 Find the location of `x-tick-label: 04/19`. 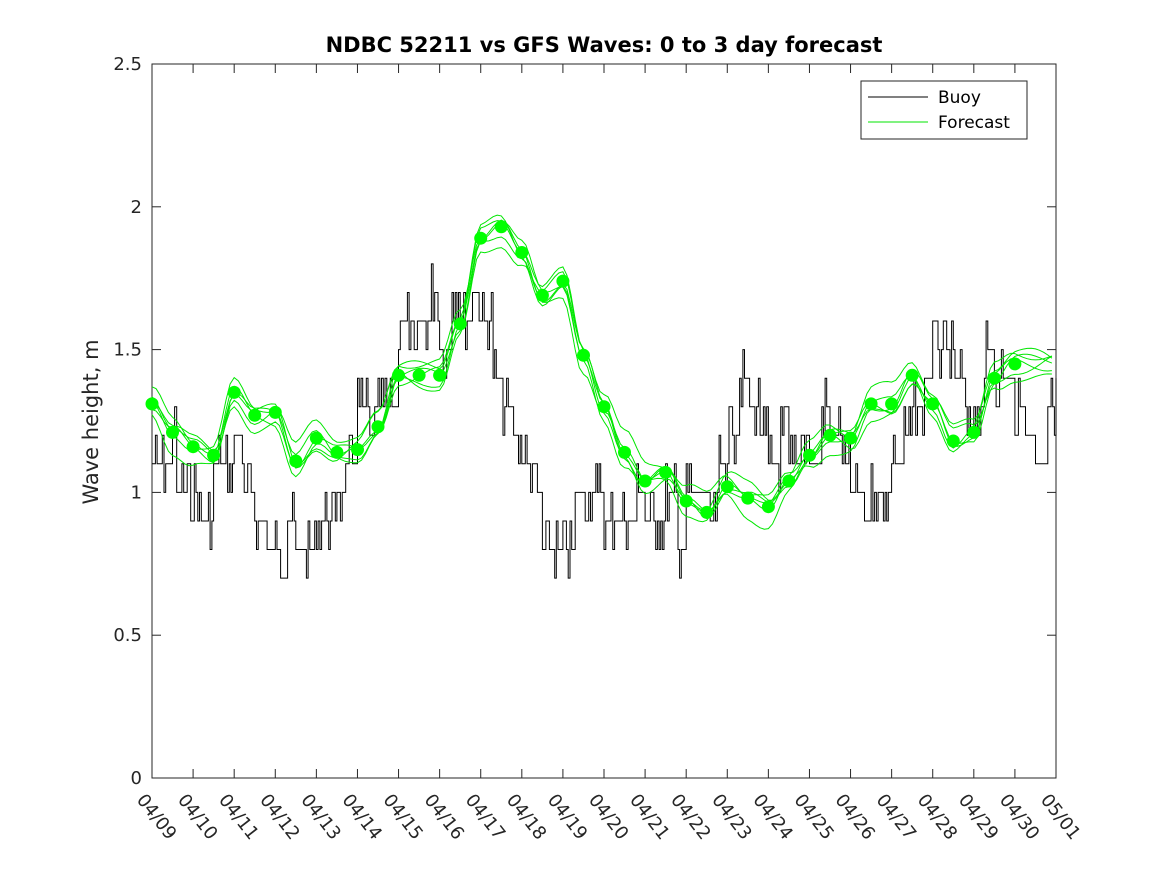

x-tick-label: 04/19 is located at coordinates (567, 817).